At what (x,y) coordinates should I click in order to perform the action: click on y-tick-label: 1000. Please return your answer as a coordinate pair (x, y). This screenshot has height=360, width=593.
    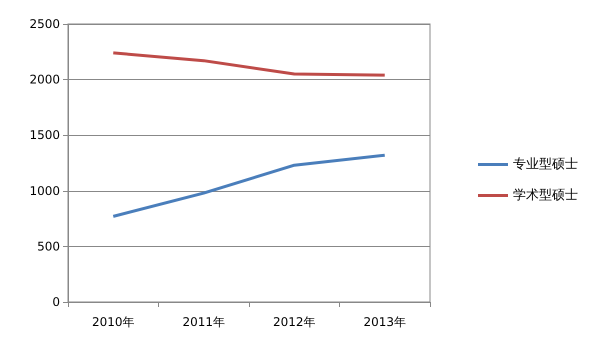
    Looking at the image, I should click on (44, 191).